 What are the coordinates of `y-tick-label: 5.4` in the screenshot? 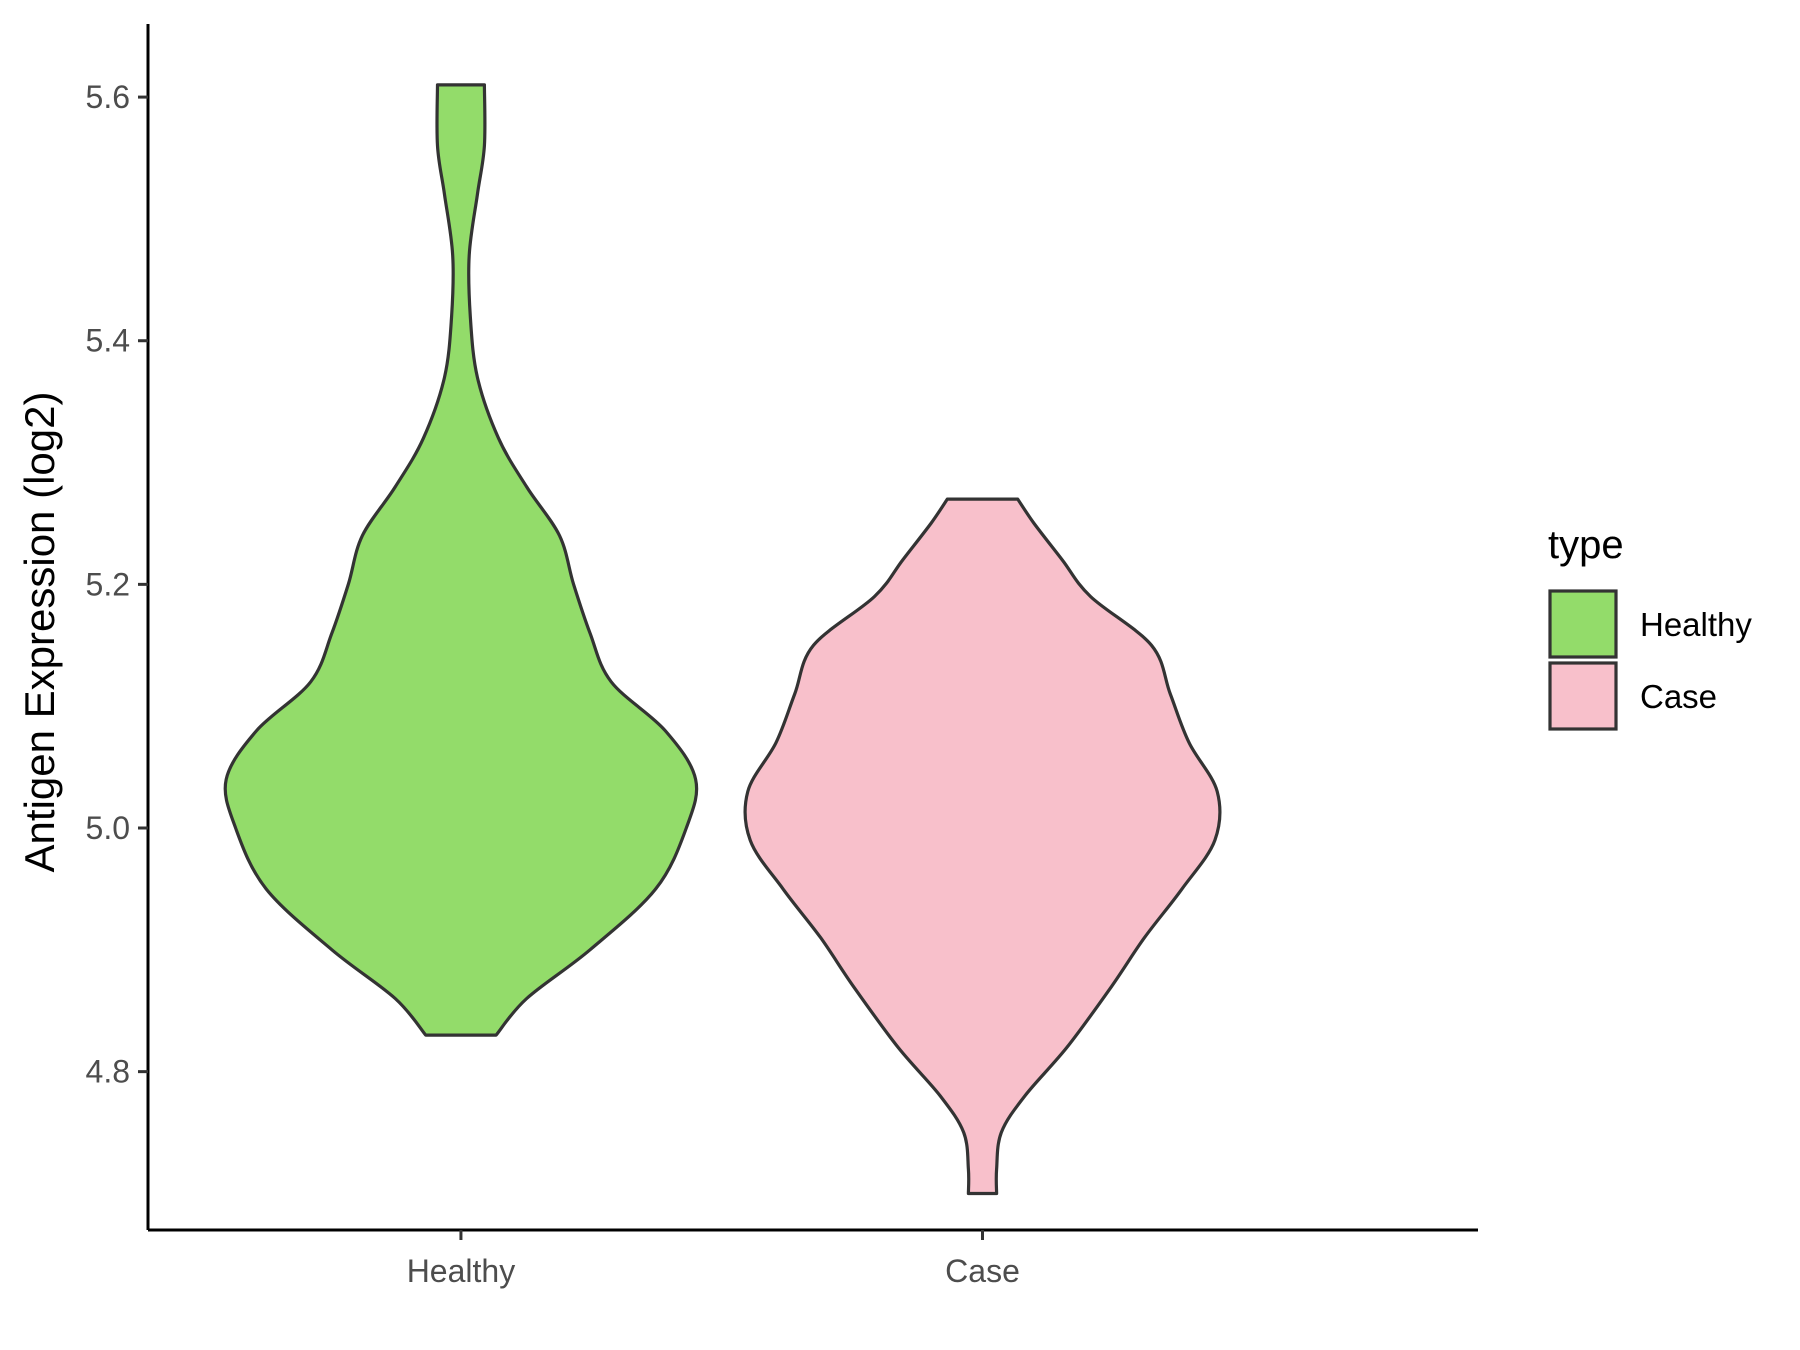 It's located at (108, 341).